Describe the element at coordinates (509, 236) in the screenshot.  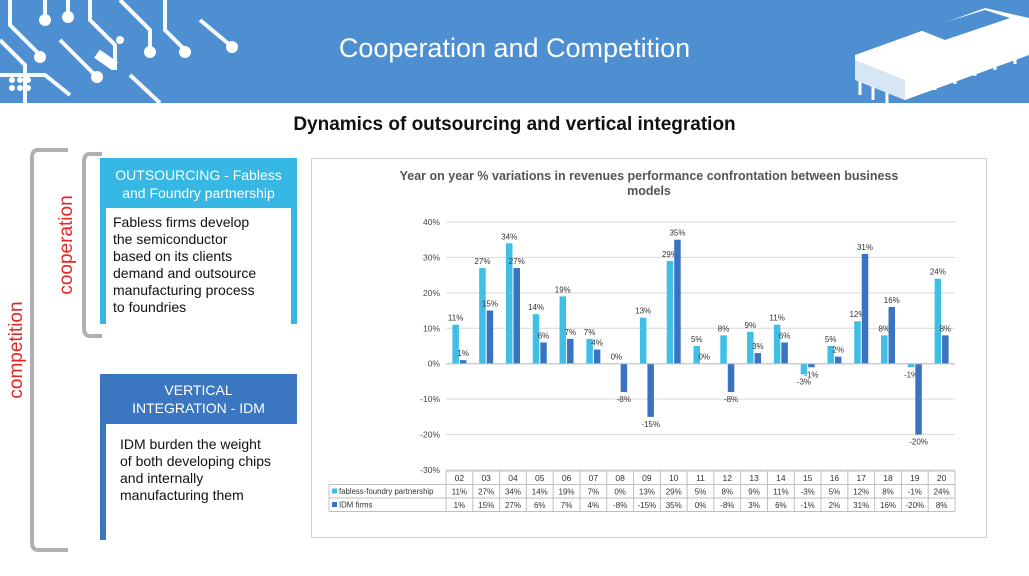
I see `fabless-data-label: 34%` at that location.